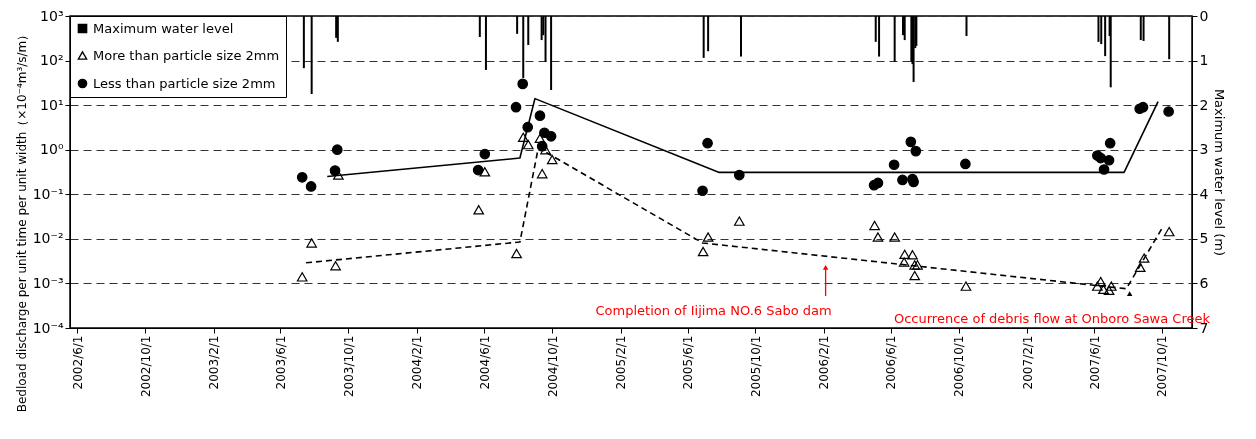 The height and width of the screenshot is (439, 1256). What do you see at coordinates (755, 366) in the screenshot?
I see `x-tick-label: 2005/10/1` at bounding box center [755, 366].